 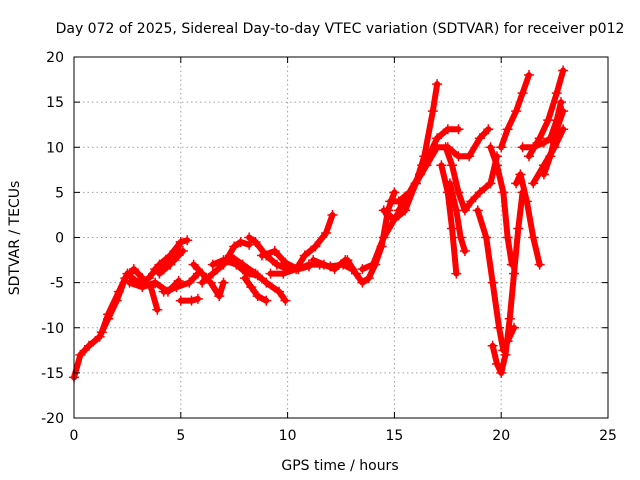 I want to click on y-tick-label: 20, so click(x=55, y=58).